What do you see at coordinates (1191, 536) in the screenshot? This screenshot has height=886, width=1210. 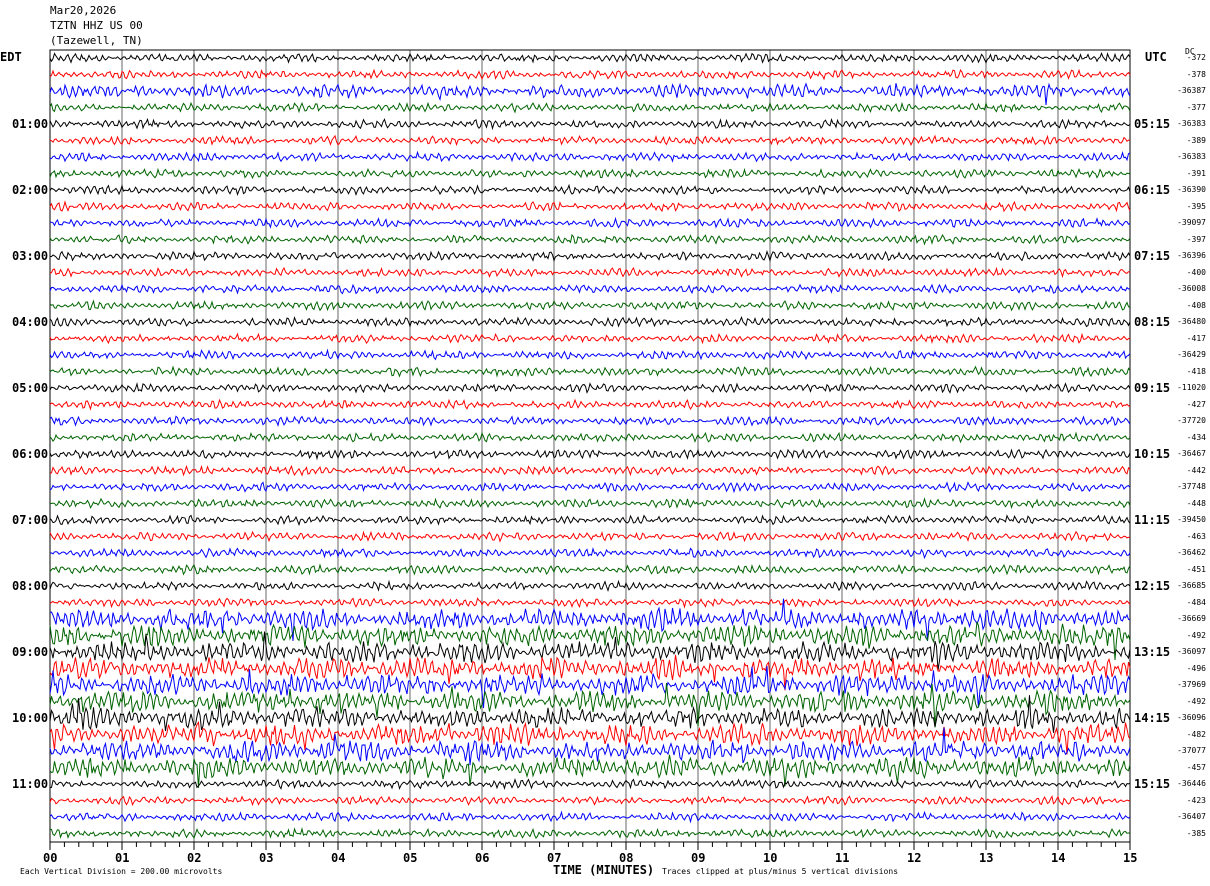 I see `dc-offset-label: -463` at bounding box center [1191, 536].